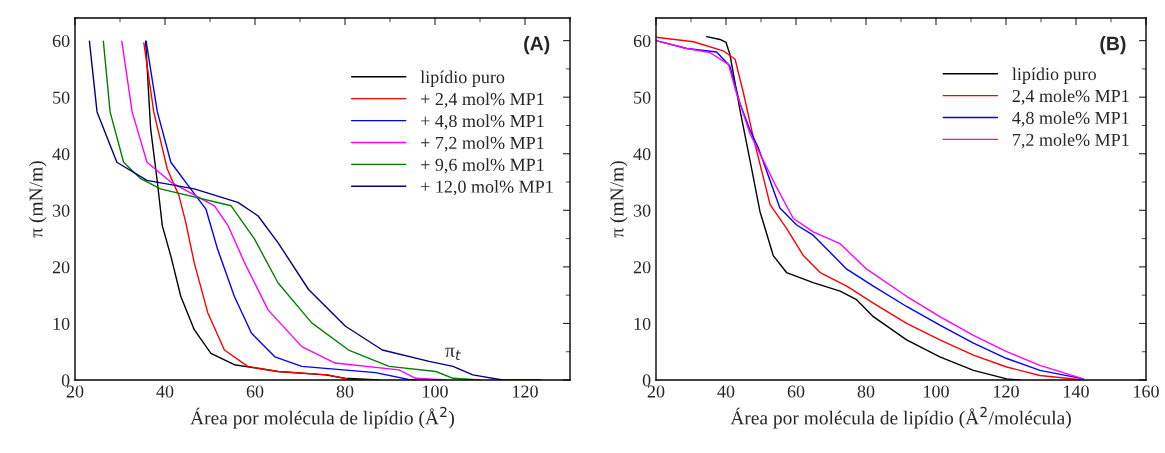 The height and width of the screenshot is (453, 1165). I want to click on annotation: (A), so click(537, 45).